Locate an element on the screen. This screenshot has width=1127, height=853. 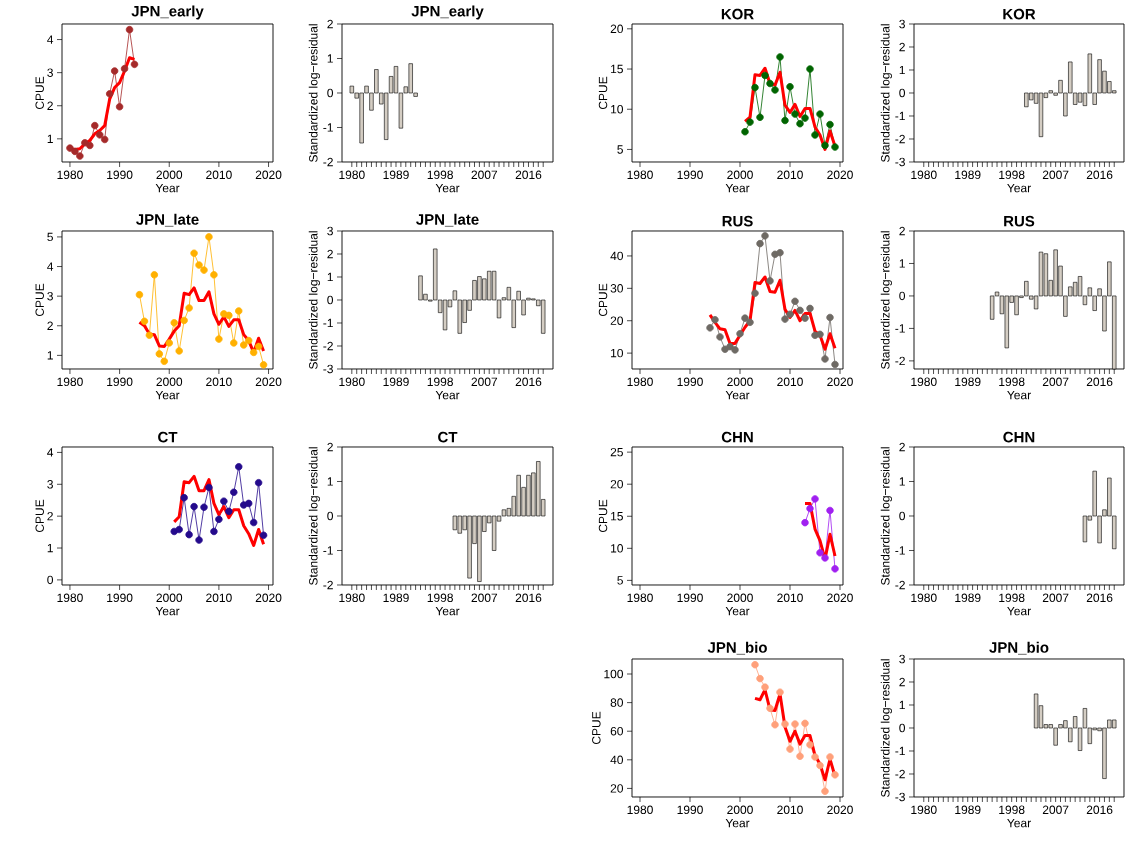
y-tick-label: 25 is located at coordinates (616, 452).